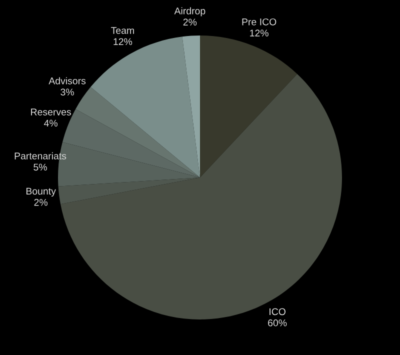  What do you see at coordinates (40, 156) in the screenshot?
I see `slice-label: Partenariats` at bounding box center [40, 156].